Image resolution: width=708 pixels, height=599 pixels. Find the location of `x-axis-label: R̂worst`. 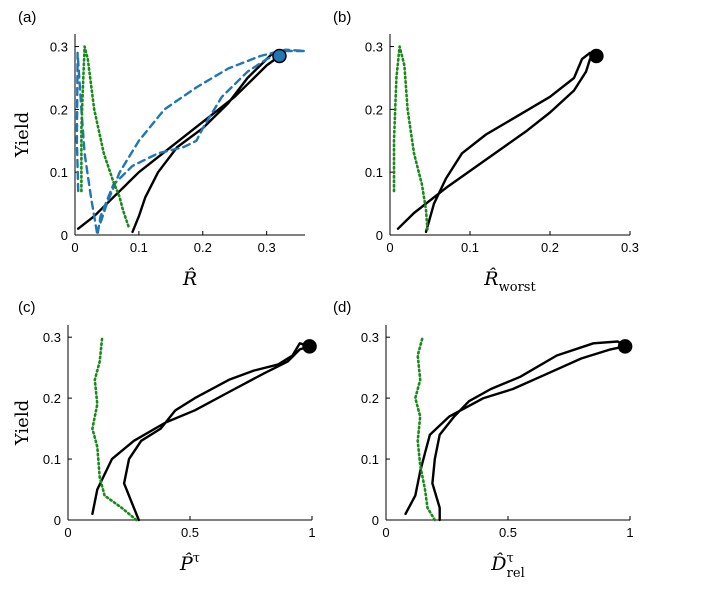

x-axis-label: R̂worst is located at coordinates (509, 281).